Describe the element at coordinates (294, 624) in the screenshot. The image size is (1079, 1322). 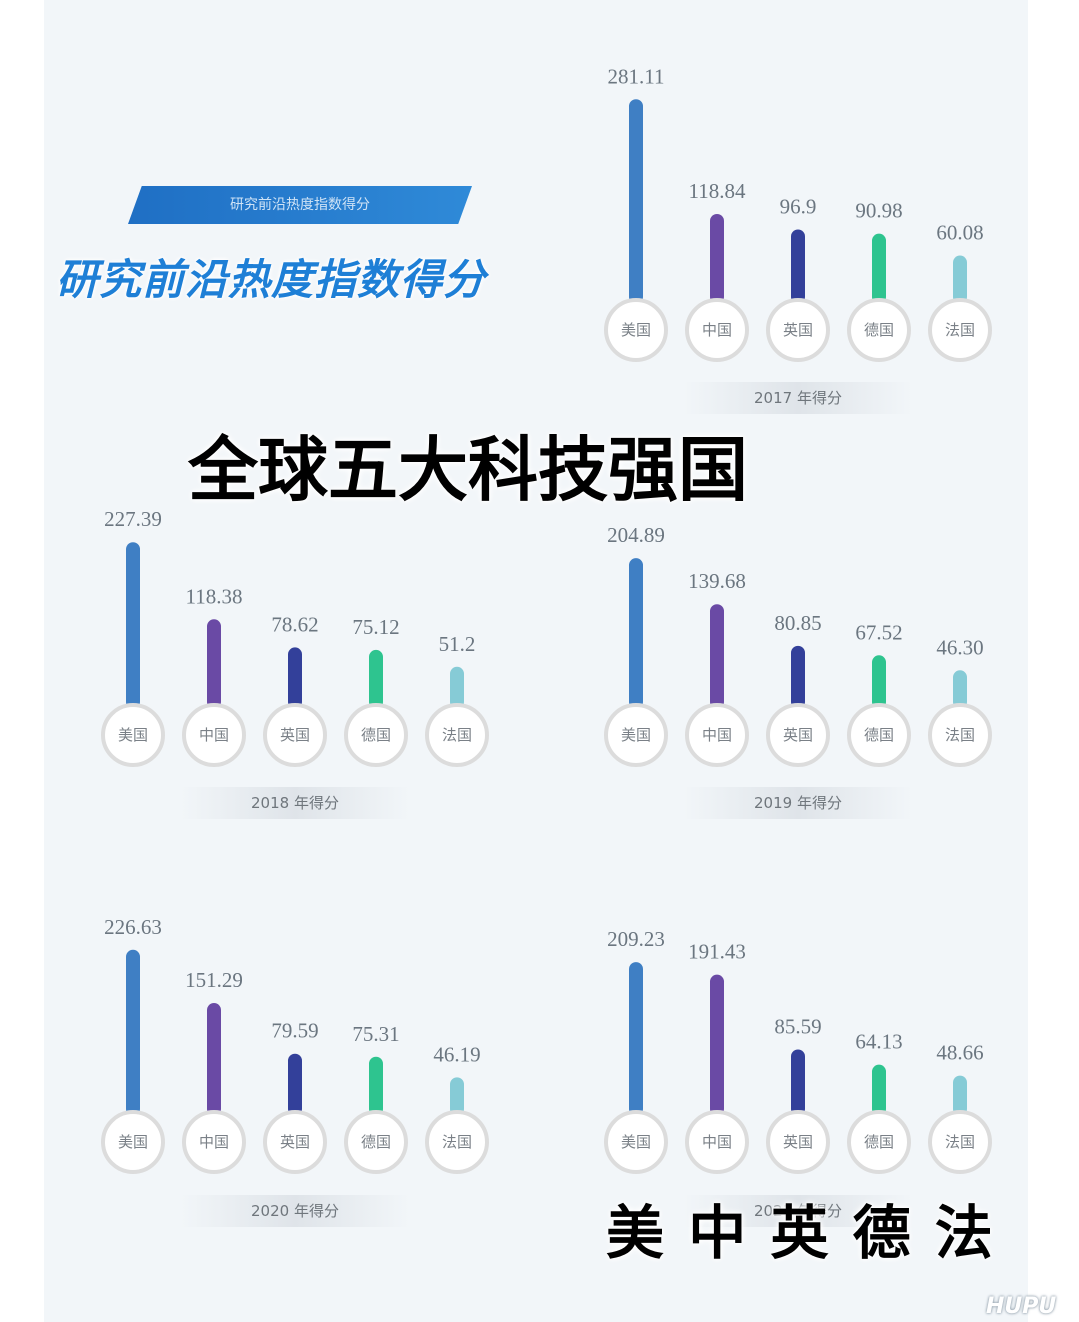
I see `value-label-uk: 78.62` at that location.